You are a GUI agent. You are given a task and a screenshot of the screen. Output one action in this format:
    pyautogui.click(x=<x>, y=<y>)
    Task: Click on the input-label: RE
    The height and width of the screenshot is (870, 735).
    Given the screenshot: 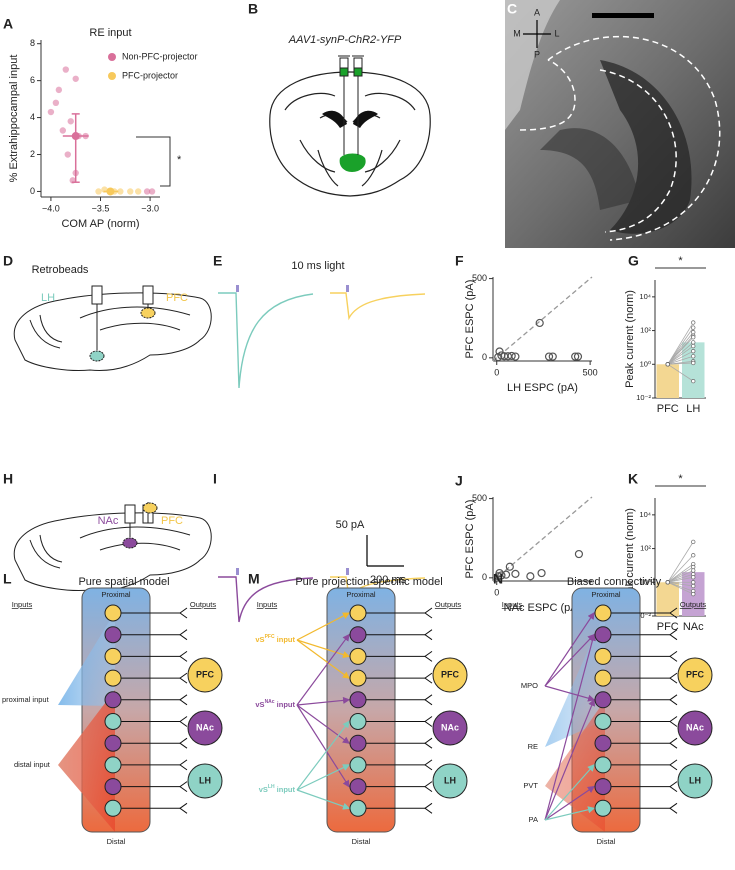 What is the action you would take?
    pyautogui.click(x=533, y=746)
    